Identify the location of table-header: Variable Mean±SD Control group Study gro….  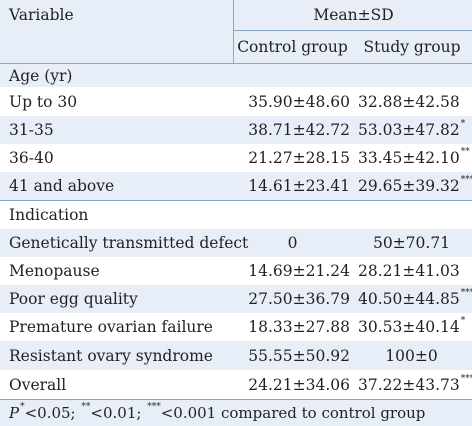
(236, 31).